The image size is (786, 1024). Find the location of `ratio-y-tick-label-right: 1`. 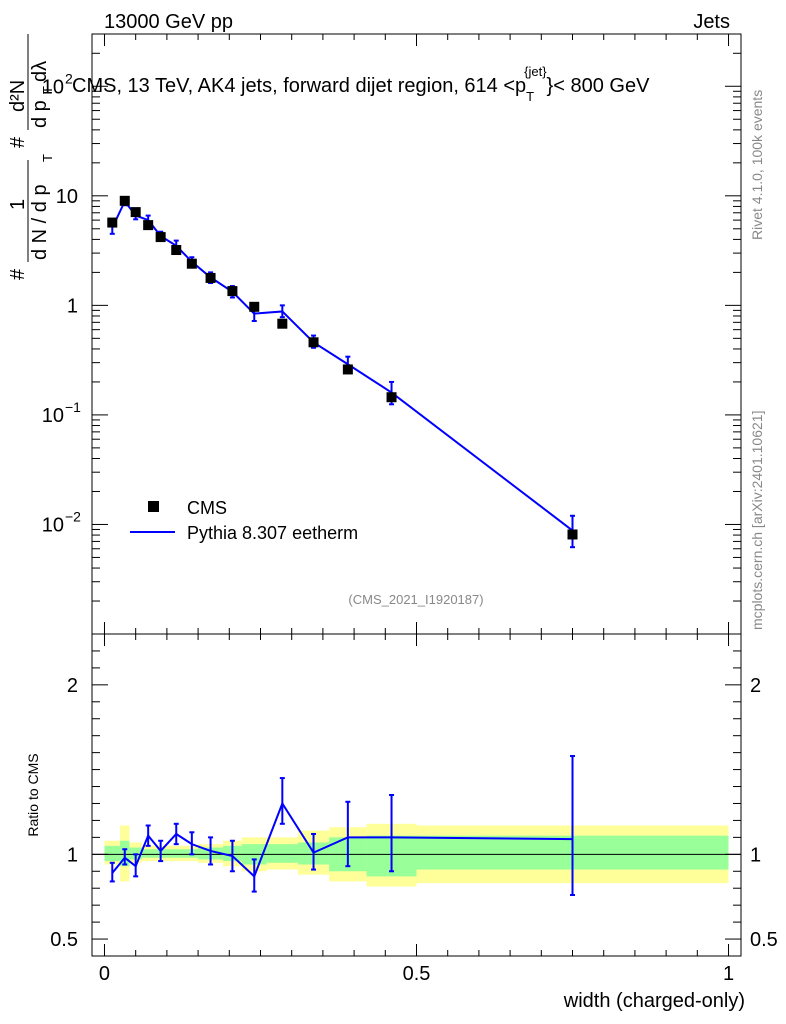

ratio-y-tick-label-right: 1 is located at coordinates (755, 855).